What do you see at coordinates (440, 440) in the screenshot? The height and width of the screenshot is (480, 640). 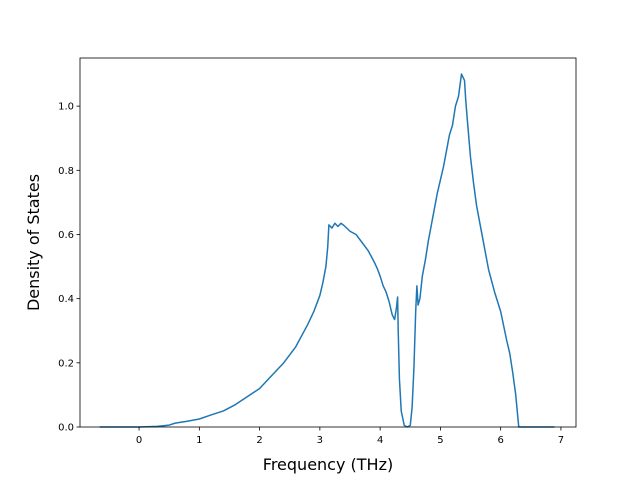 I see `x-tick-label: 5` at bounding box center [440, 440].